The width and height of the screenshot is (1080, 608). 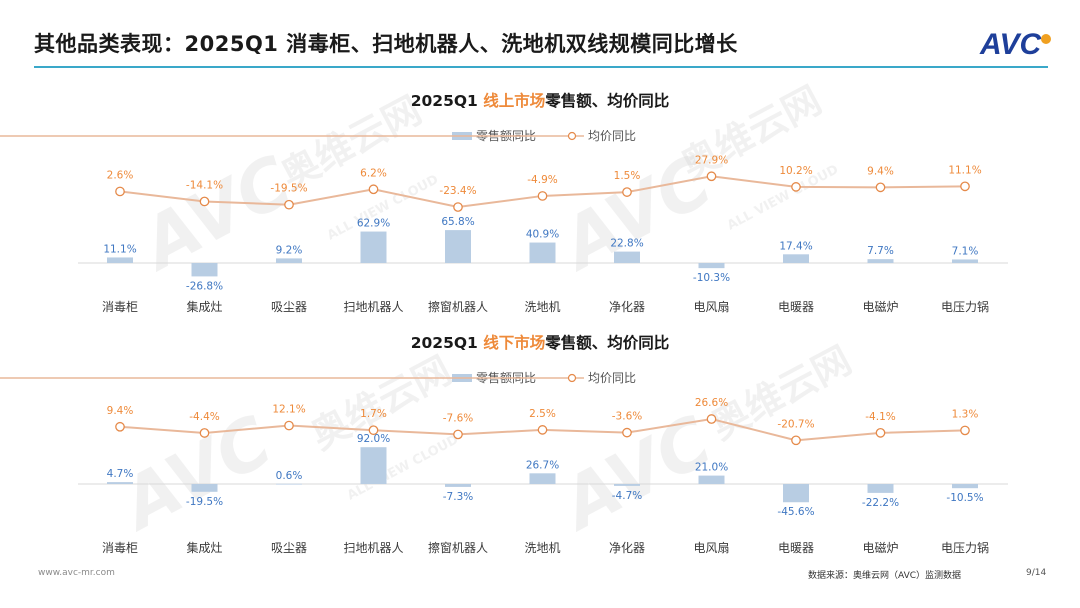 I want to click on page-number: 9/14, so click(x=1036, y=573).